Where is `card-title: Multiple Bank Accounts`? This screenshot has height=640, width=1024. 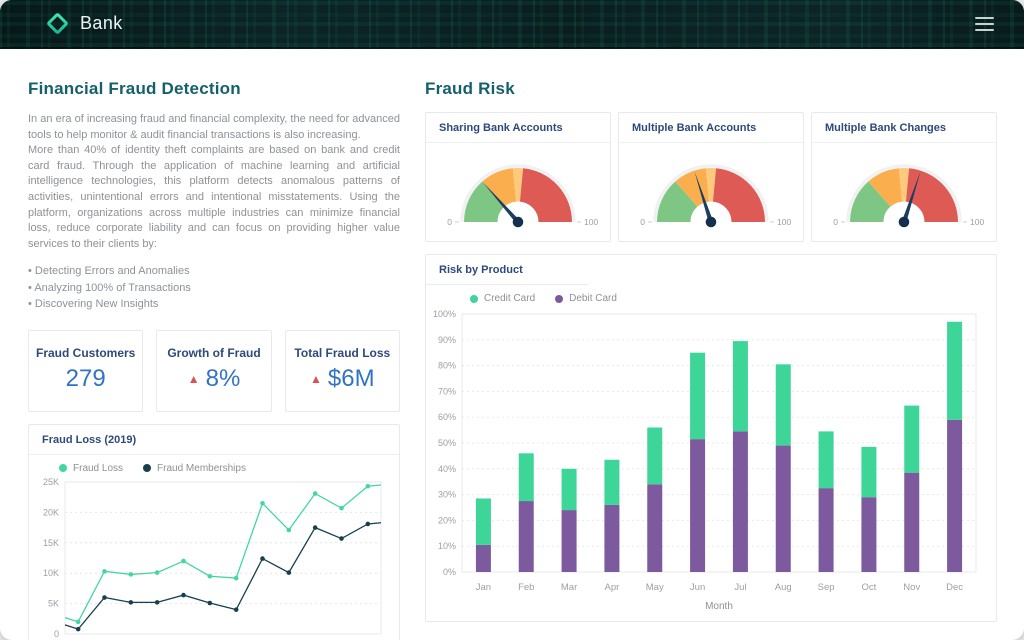 card-title: Multiple Bank Accounts is located at coordinates (711, 128).